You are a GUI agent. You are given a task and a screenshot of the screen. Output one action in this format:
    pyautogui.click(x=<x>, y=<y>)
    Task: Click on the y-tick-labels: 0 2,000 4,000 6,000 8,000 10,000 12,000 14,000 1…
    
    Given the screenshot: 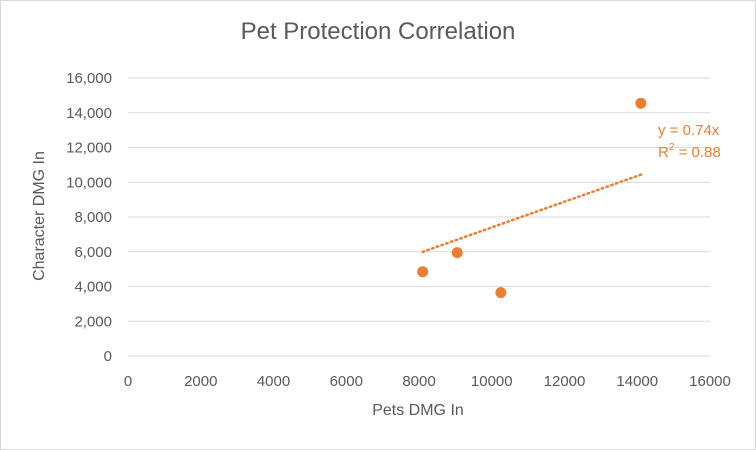 What is the action you would take?
    pyautogui.click(x=89, y=217)
    